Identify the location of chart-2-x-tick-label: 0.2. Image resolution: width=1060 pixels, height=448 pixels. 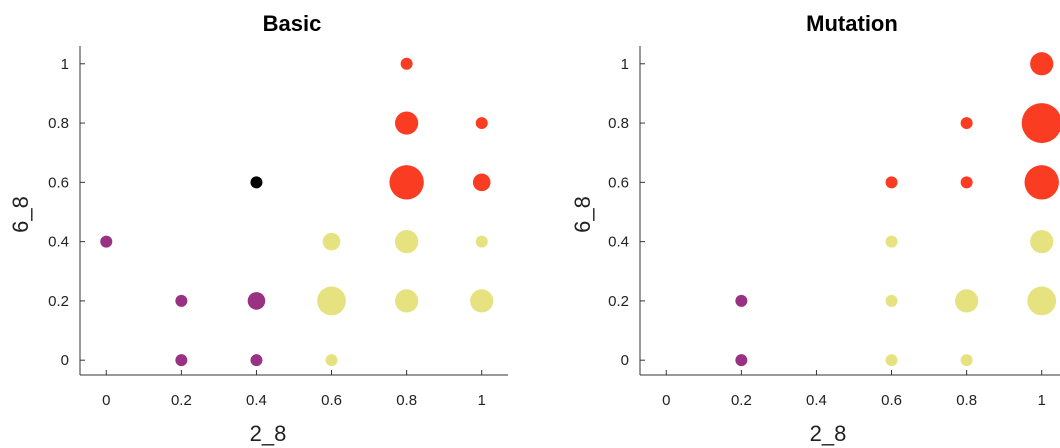
(741, 400).